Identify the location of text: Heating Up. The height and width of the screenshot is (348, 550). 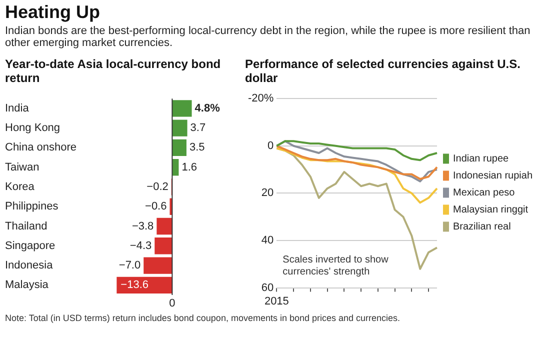
(53, 12).